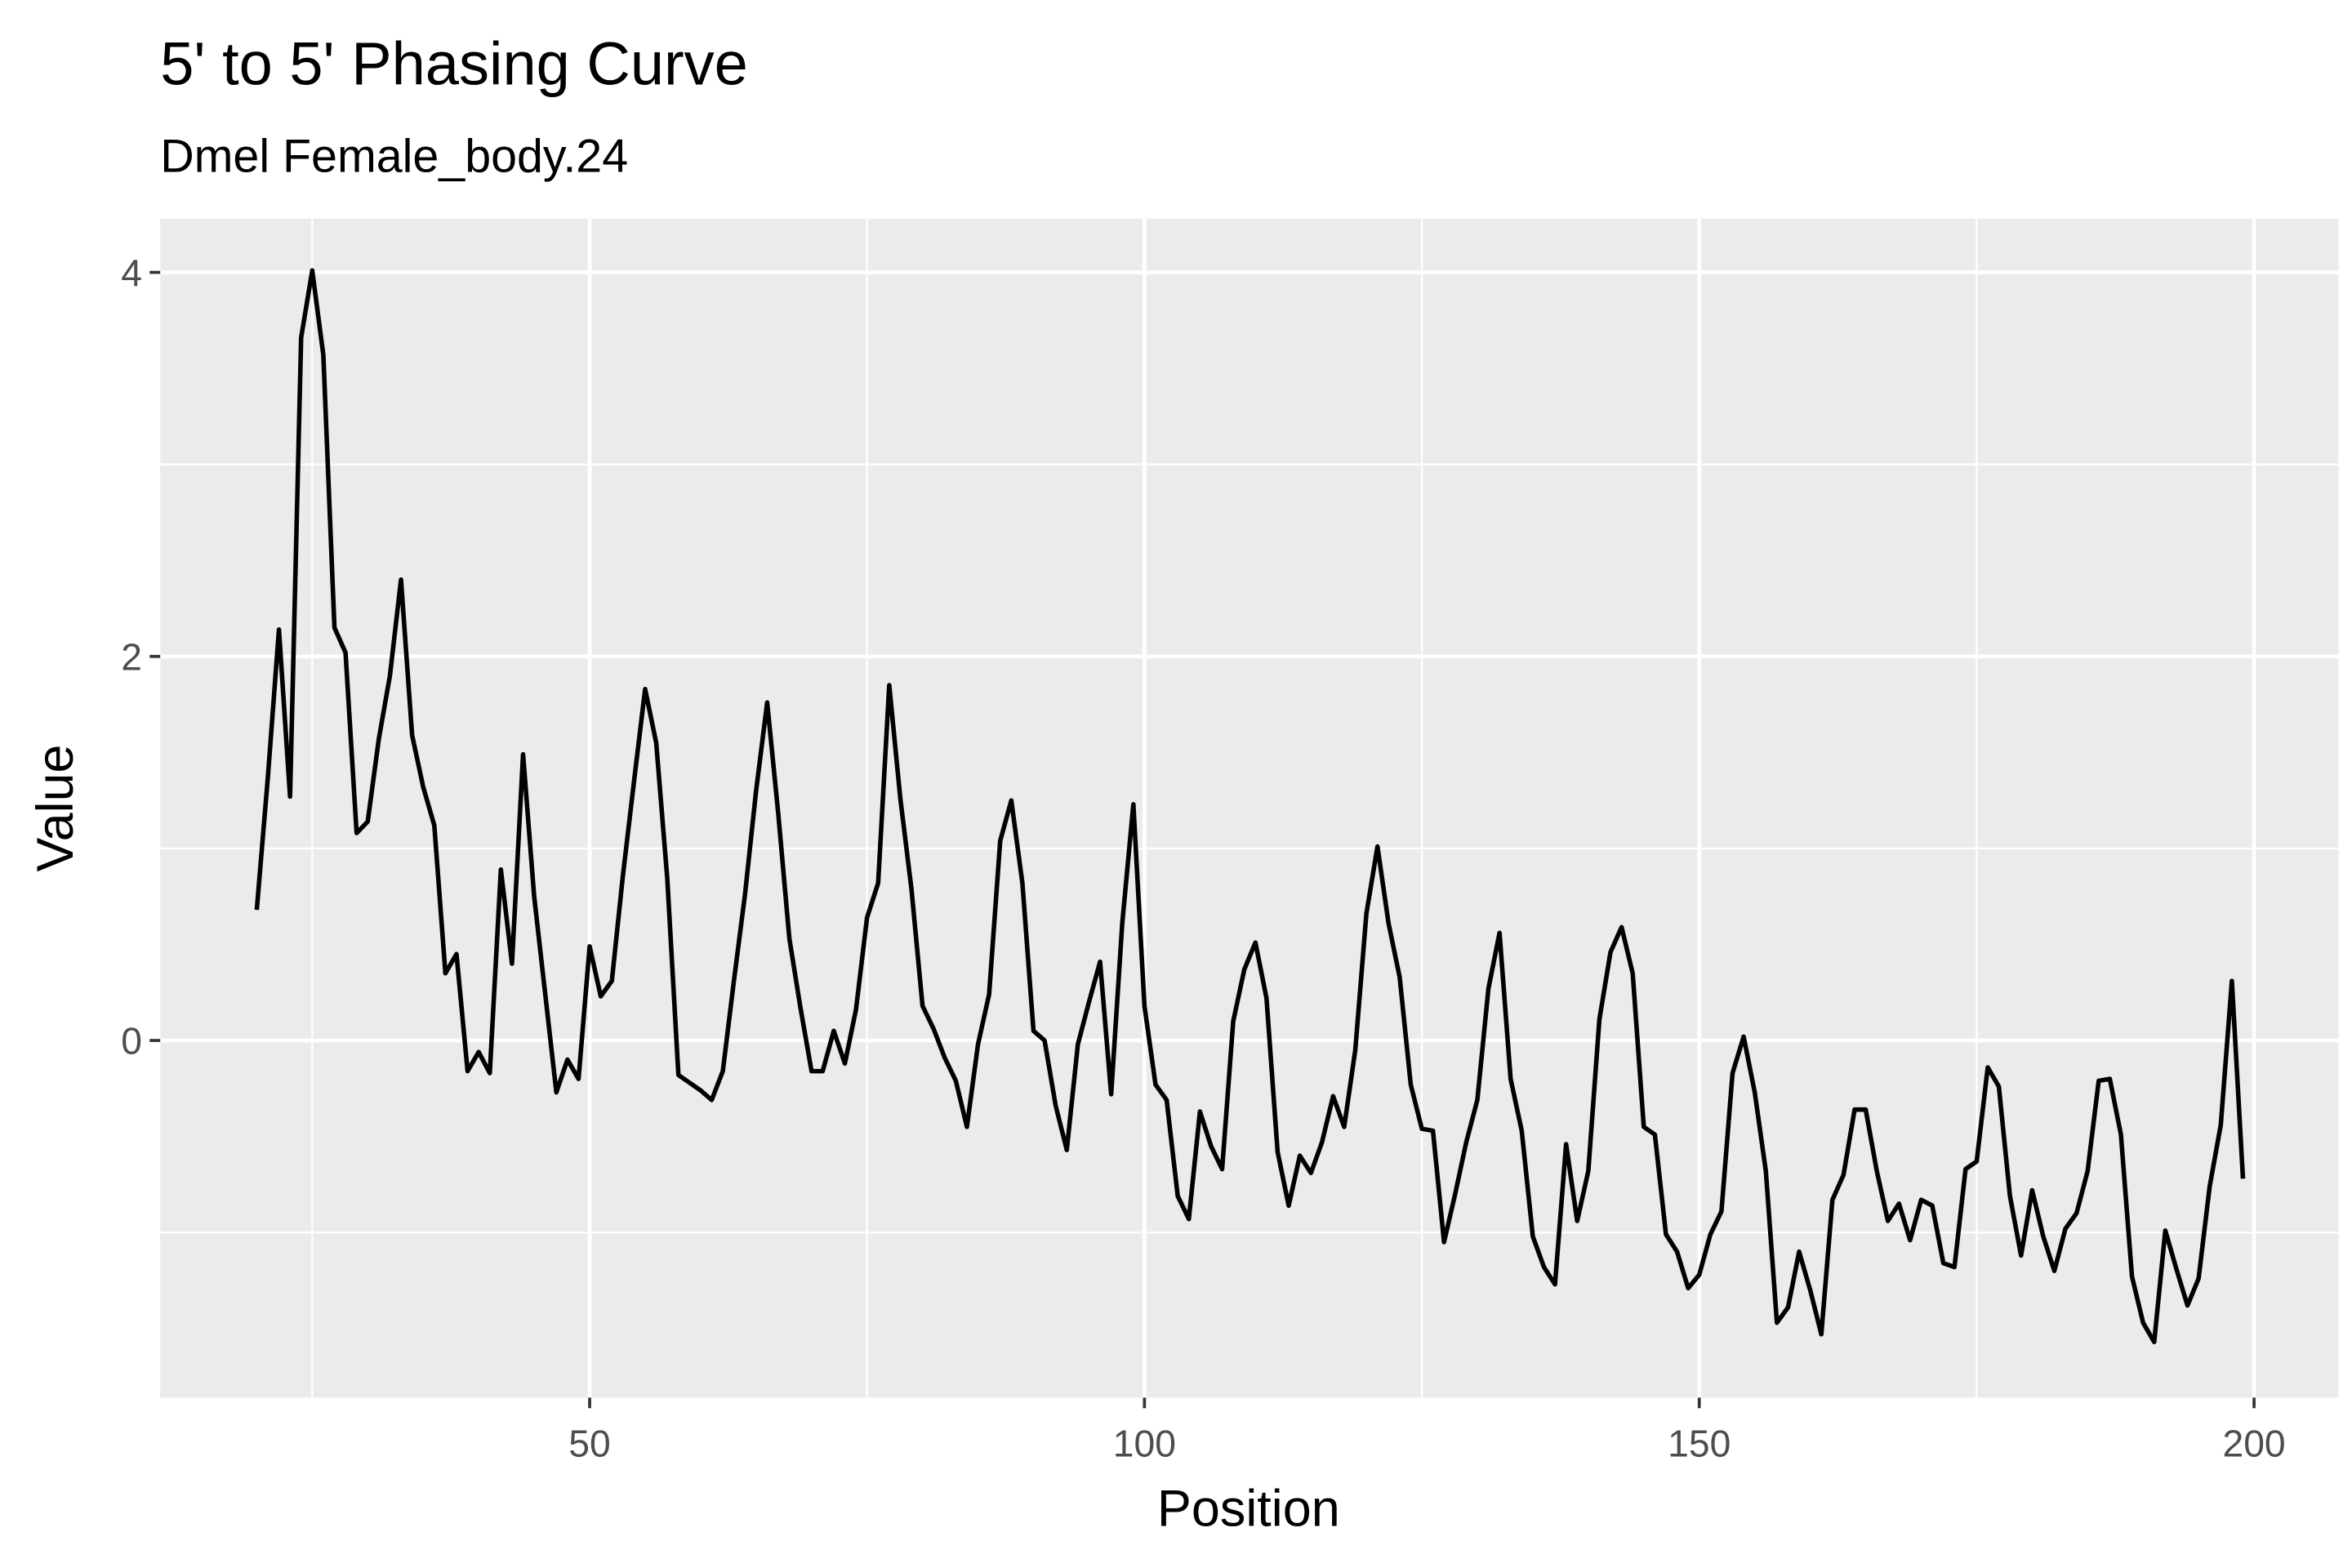 The width and height of the screenshot is (2352, 1568). I want to click on y-axis-title: Value, so click(55, 808).